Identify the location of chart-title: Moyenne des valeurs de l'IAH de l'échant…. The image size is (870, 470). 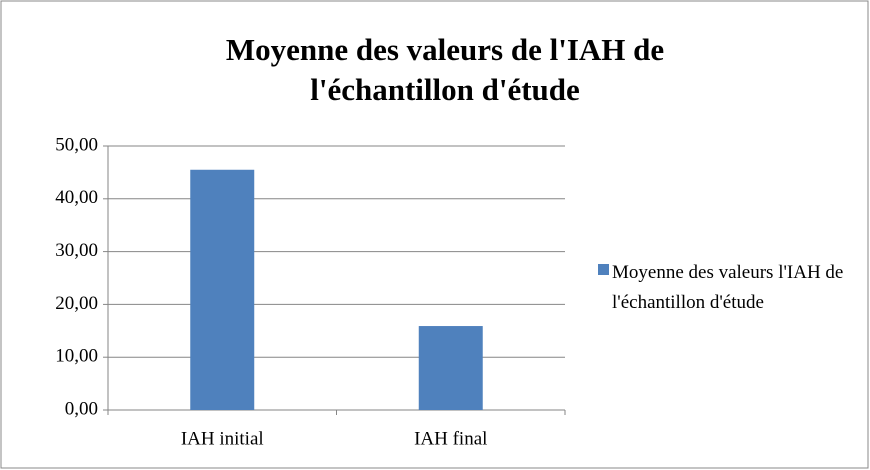
(445, 69).